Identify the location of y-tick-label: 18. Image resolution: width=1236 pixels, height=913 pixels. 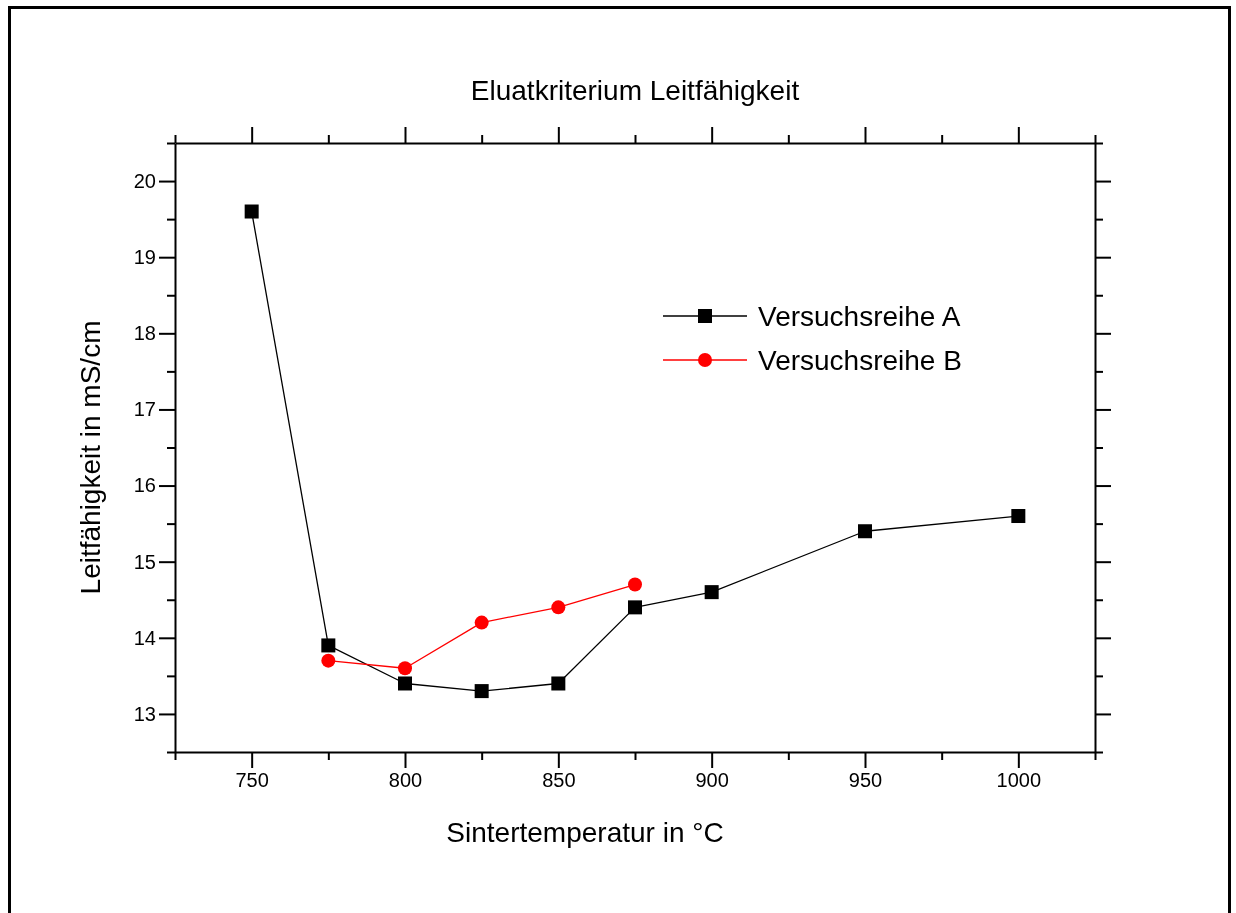
(144, 333).